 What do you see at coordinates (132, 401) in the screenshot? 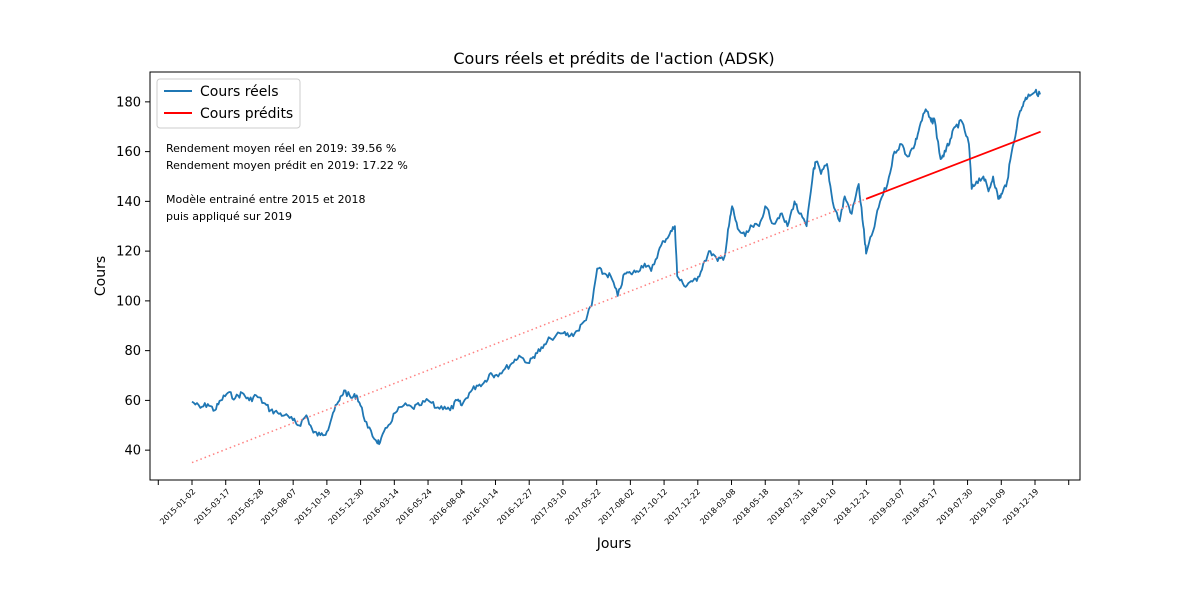
I see `y-tick-label: 60` at bounding box center [132, 401].